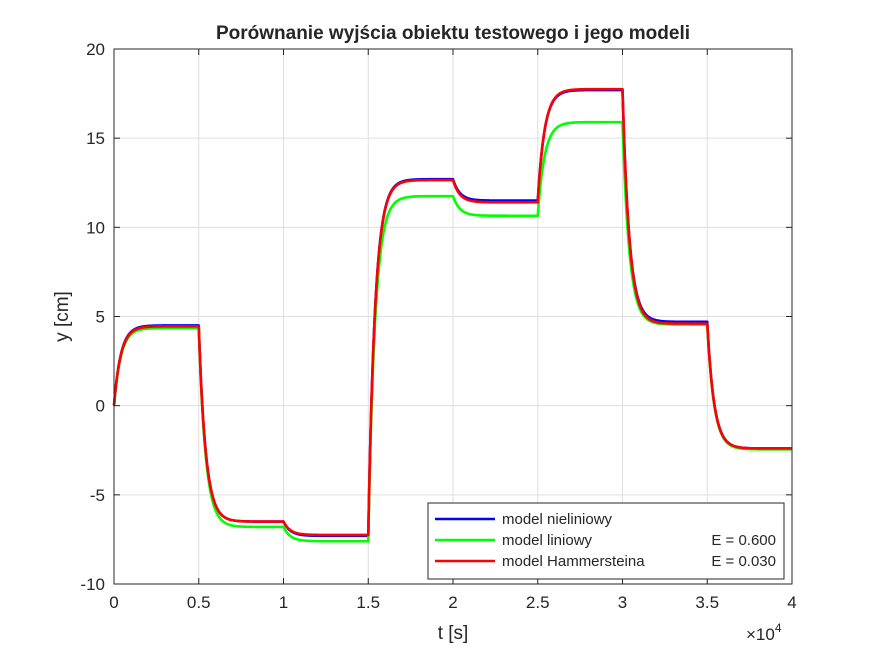 The image size is (876, 657). What do you see at coordinates (452, 602) in the screenshot?
I see `x-tick-label: 2` at bounding box center [452, 602].